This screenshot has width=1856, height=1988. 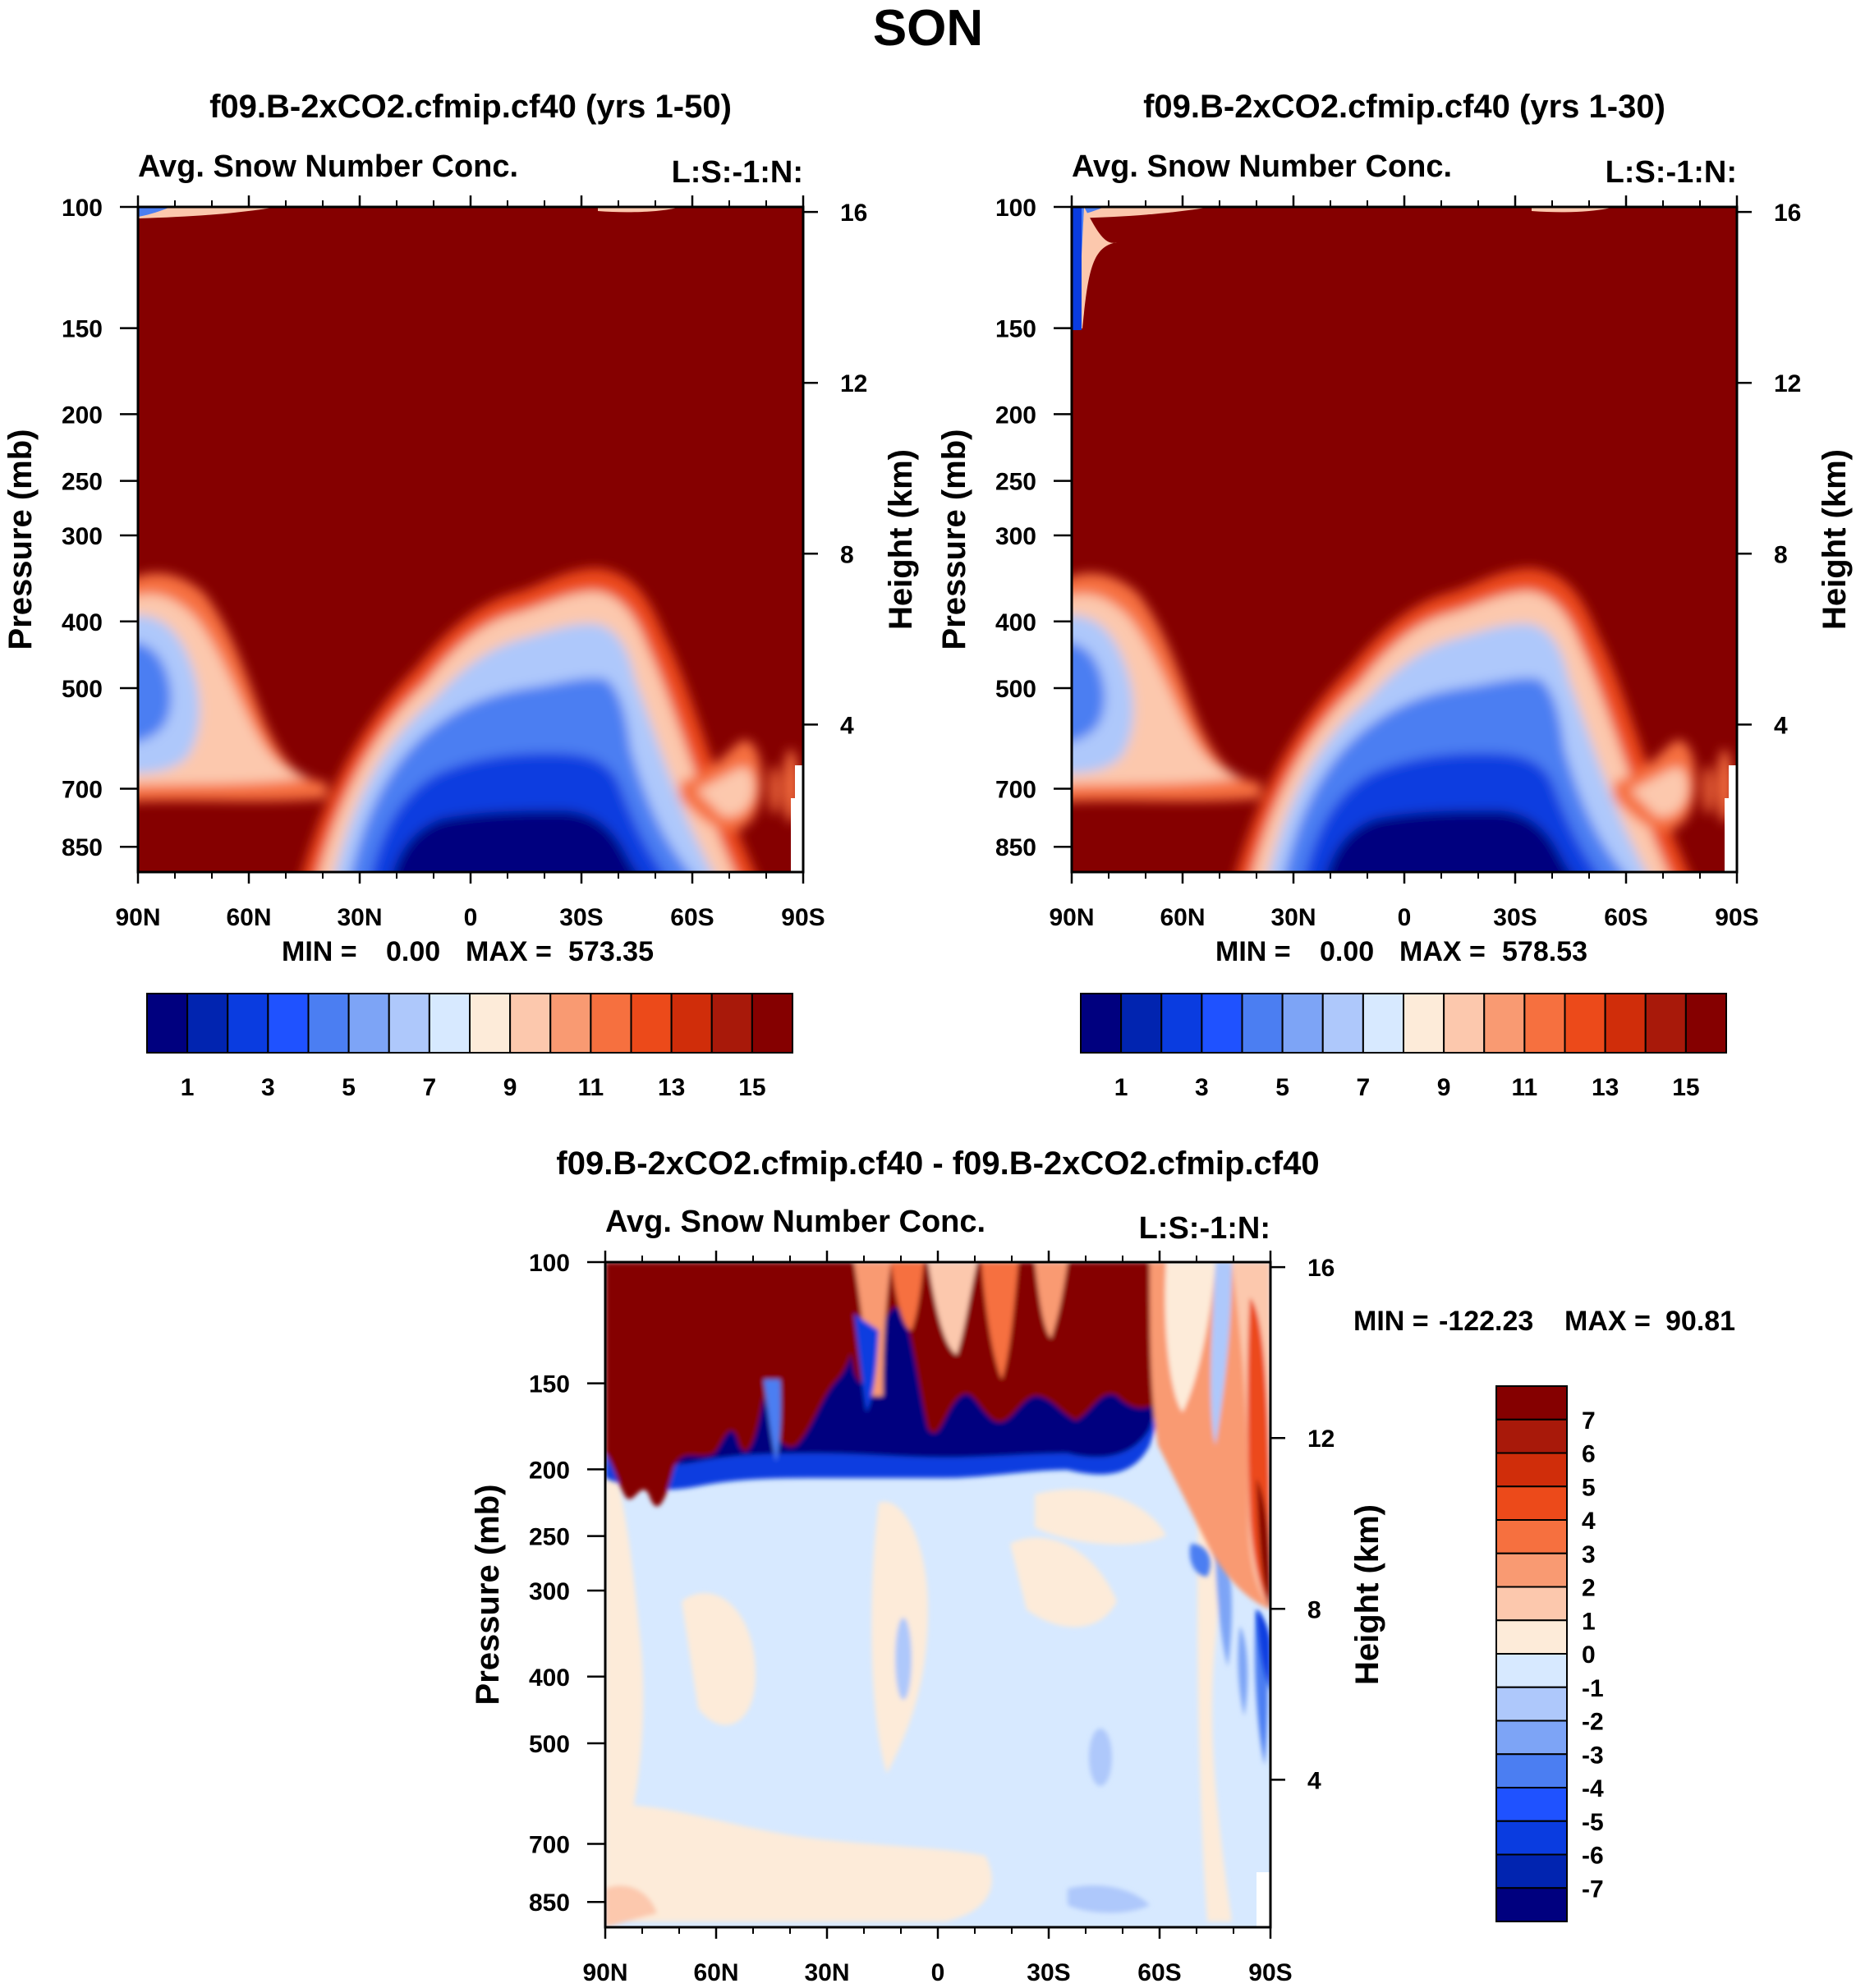 What do you see at coordinates (1293, 917) in the screenshot?
I see `x-tick-label: 30N` at bounding box center [1293, 917].